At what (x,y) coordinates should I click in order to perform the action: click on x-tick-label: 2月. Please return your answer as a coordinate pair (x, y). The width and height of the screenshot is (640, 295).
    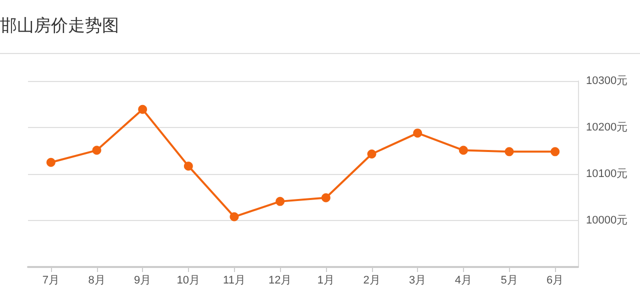
    Looking at the image, I should click on (371, 280).